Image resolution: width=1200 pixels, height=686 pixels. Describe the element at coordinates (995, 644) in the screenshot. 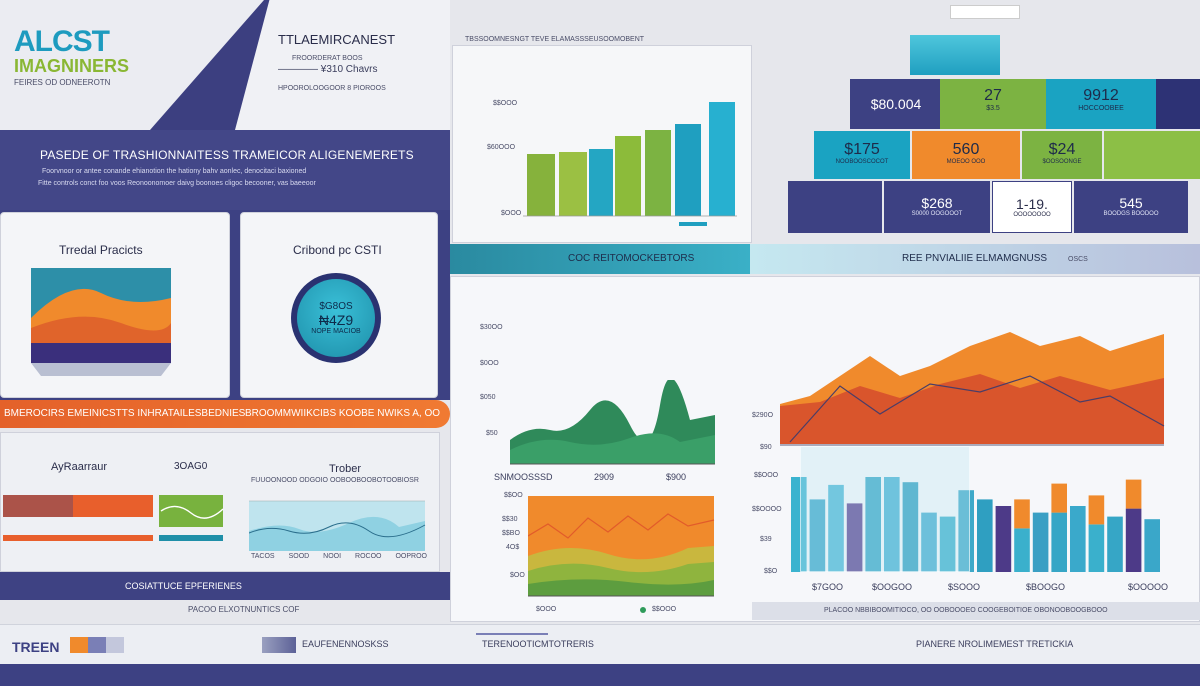

I see `footer-item-4: PIANERE NROLIMEMEST TRETICKIA` at that location.